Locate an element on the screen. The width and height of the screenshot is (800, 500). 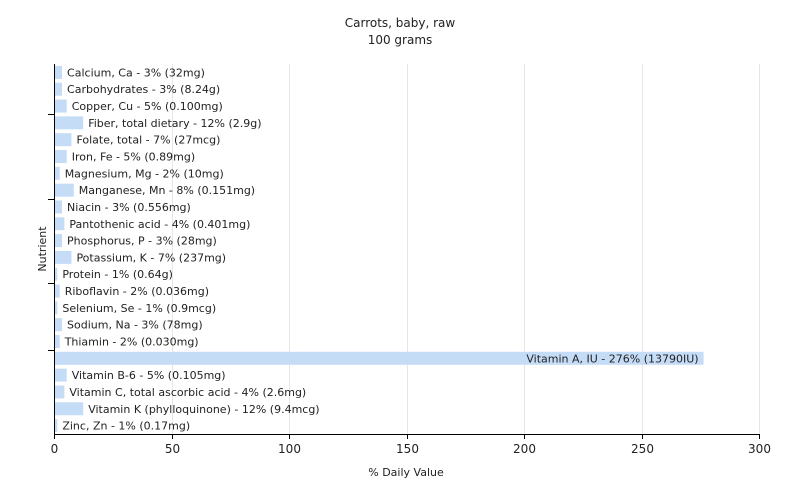
x-tick-label: 0 is located at coordinates (55, 449).